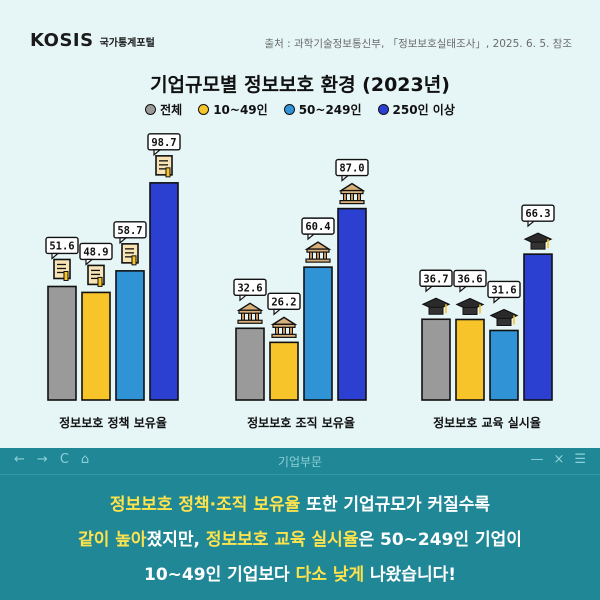 This screenshot has width=600, height=600. I want to click on message-line-2: 같이 높아졌지만, 정보보호 교육 실시율은 50~249인 기업이, so click(300, 540).